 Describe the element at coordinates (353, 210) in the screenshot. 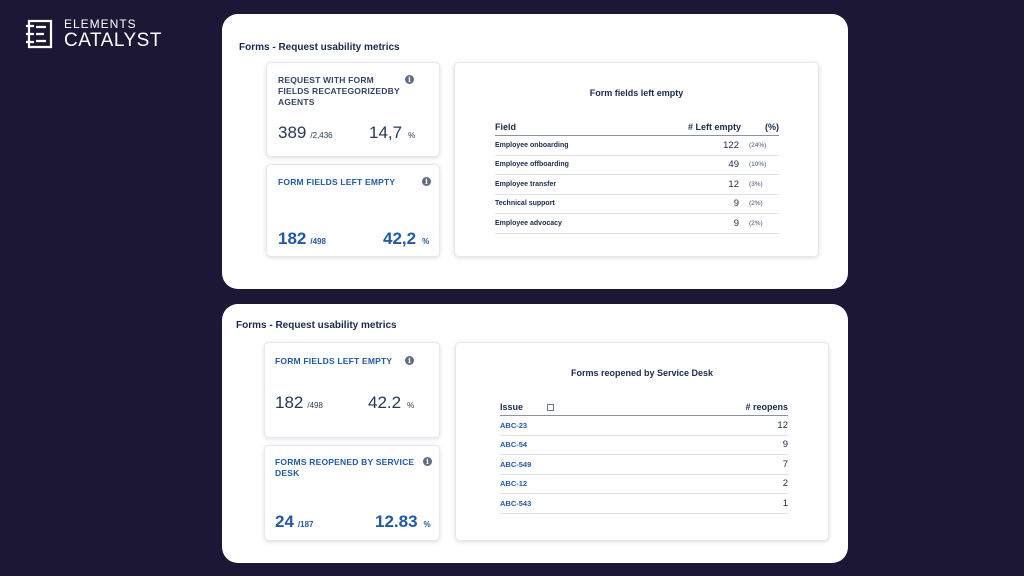

I see `empty-fields-card: FORM FIELDS LEFT EMPTY i 182 /498 42,2 %` at that location.